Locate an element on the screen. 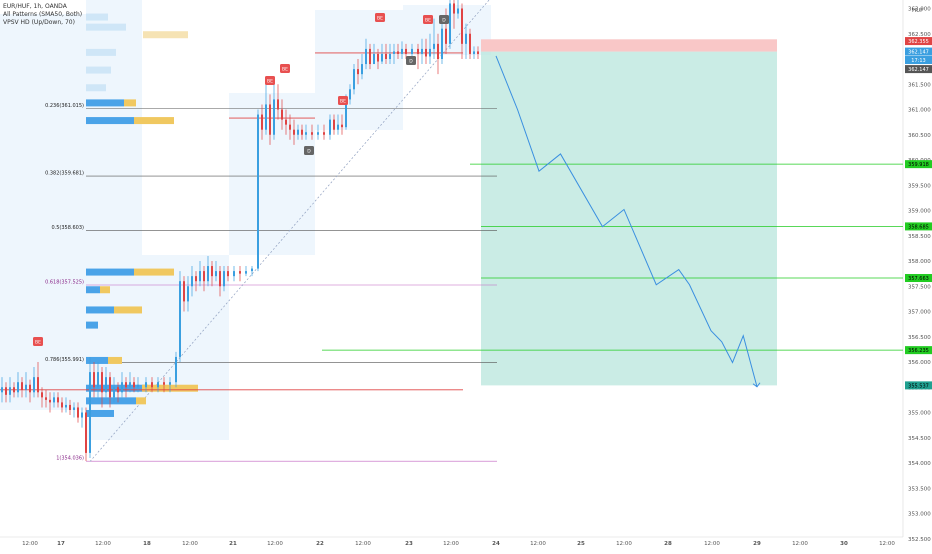 The height and width of the screenshot is (554, 932). target-level-label: 355.537 is located at coordinates (918, 386).